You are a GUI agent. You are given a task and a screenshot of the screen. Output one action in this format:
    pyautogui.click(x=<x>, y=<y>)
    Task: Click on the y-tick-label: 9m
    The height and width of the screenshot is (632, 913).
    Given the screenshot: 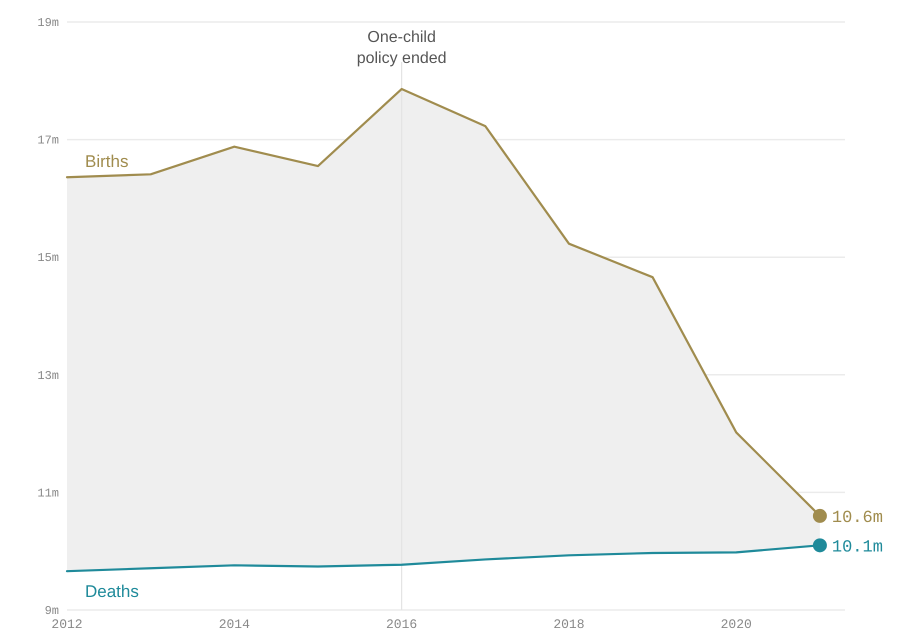 What is the action you would take?
    pyautogui.click(x=51, y=611)
    